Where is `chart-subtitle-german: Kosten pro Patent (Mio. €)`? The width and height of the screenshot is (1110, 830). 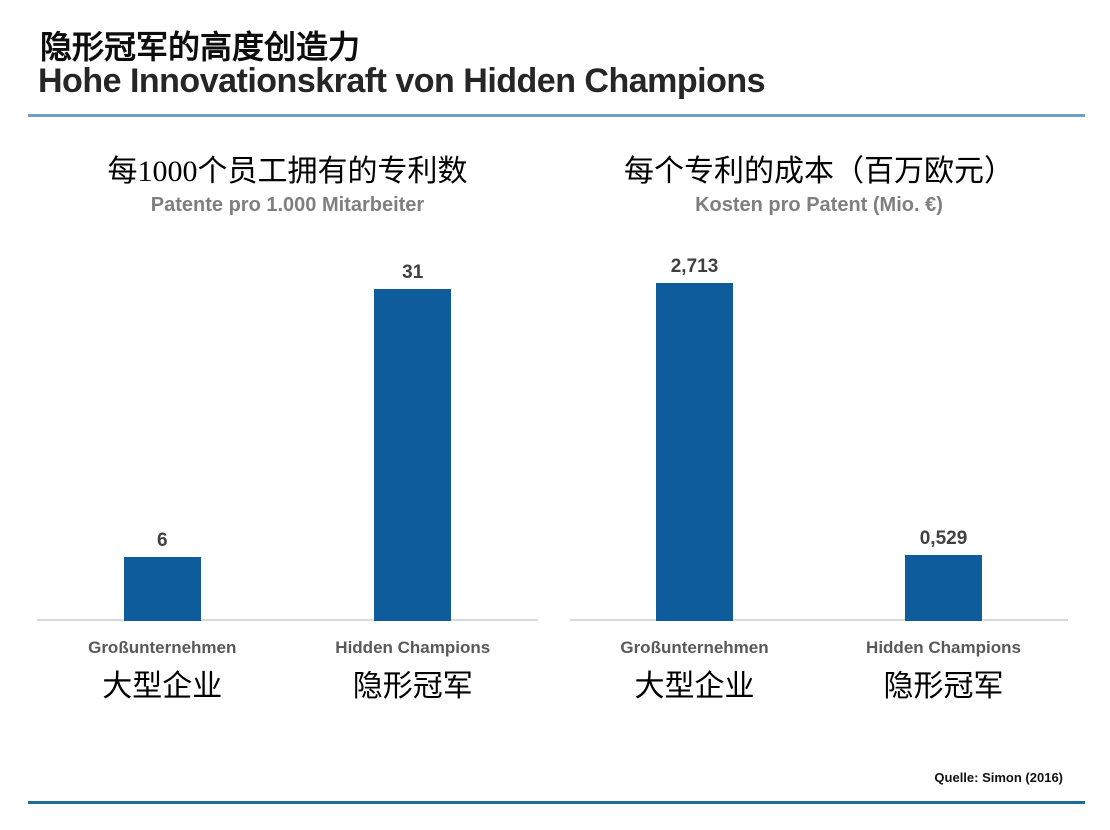
chart-subtitle-german: Kosten pro Patent (Mio. €) is located at coordinates (819, 205).